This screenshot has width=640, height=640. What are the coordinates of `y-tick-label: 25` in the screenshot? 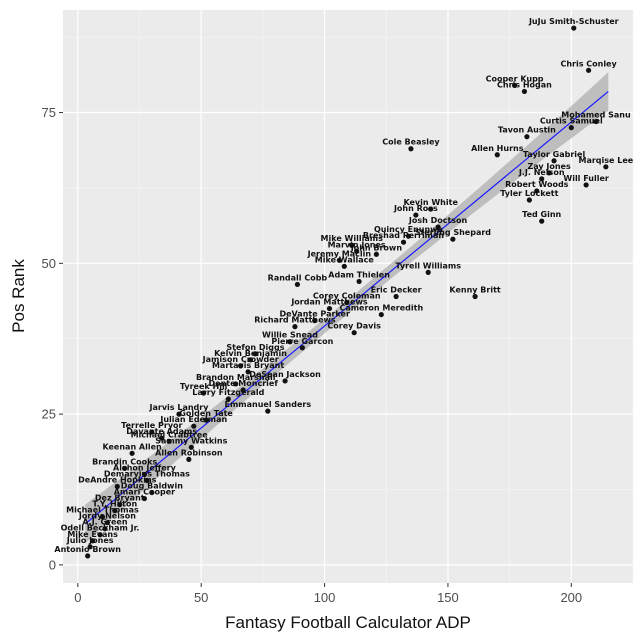 It's located at (49, 414).